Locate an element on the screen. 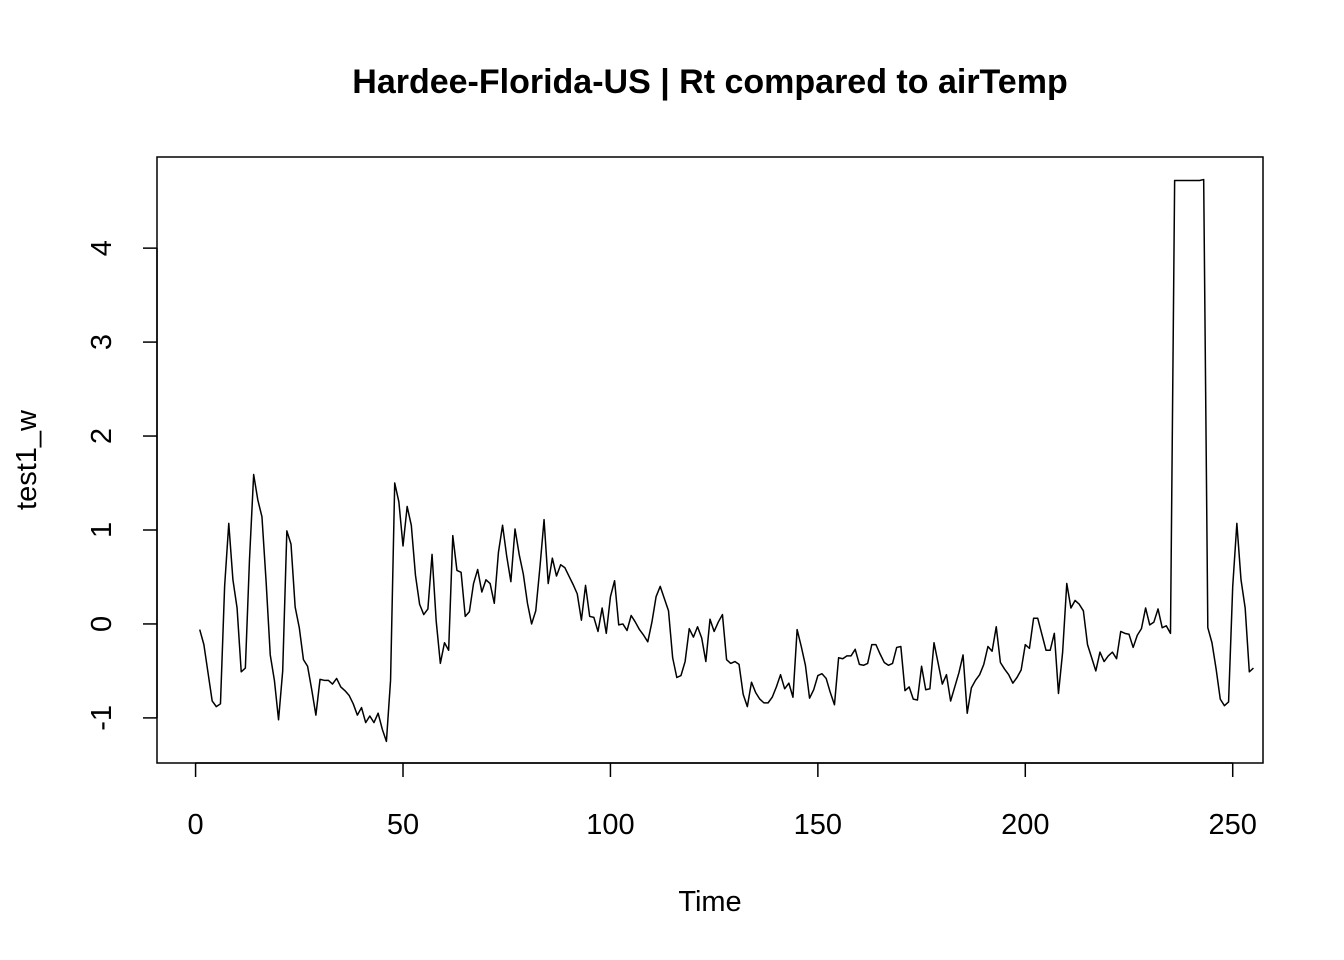 The width and height of the screenshot is (1344, 960). x-tick-label: 150 is located at coordinates (818, 825).